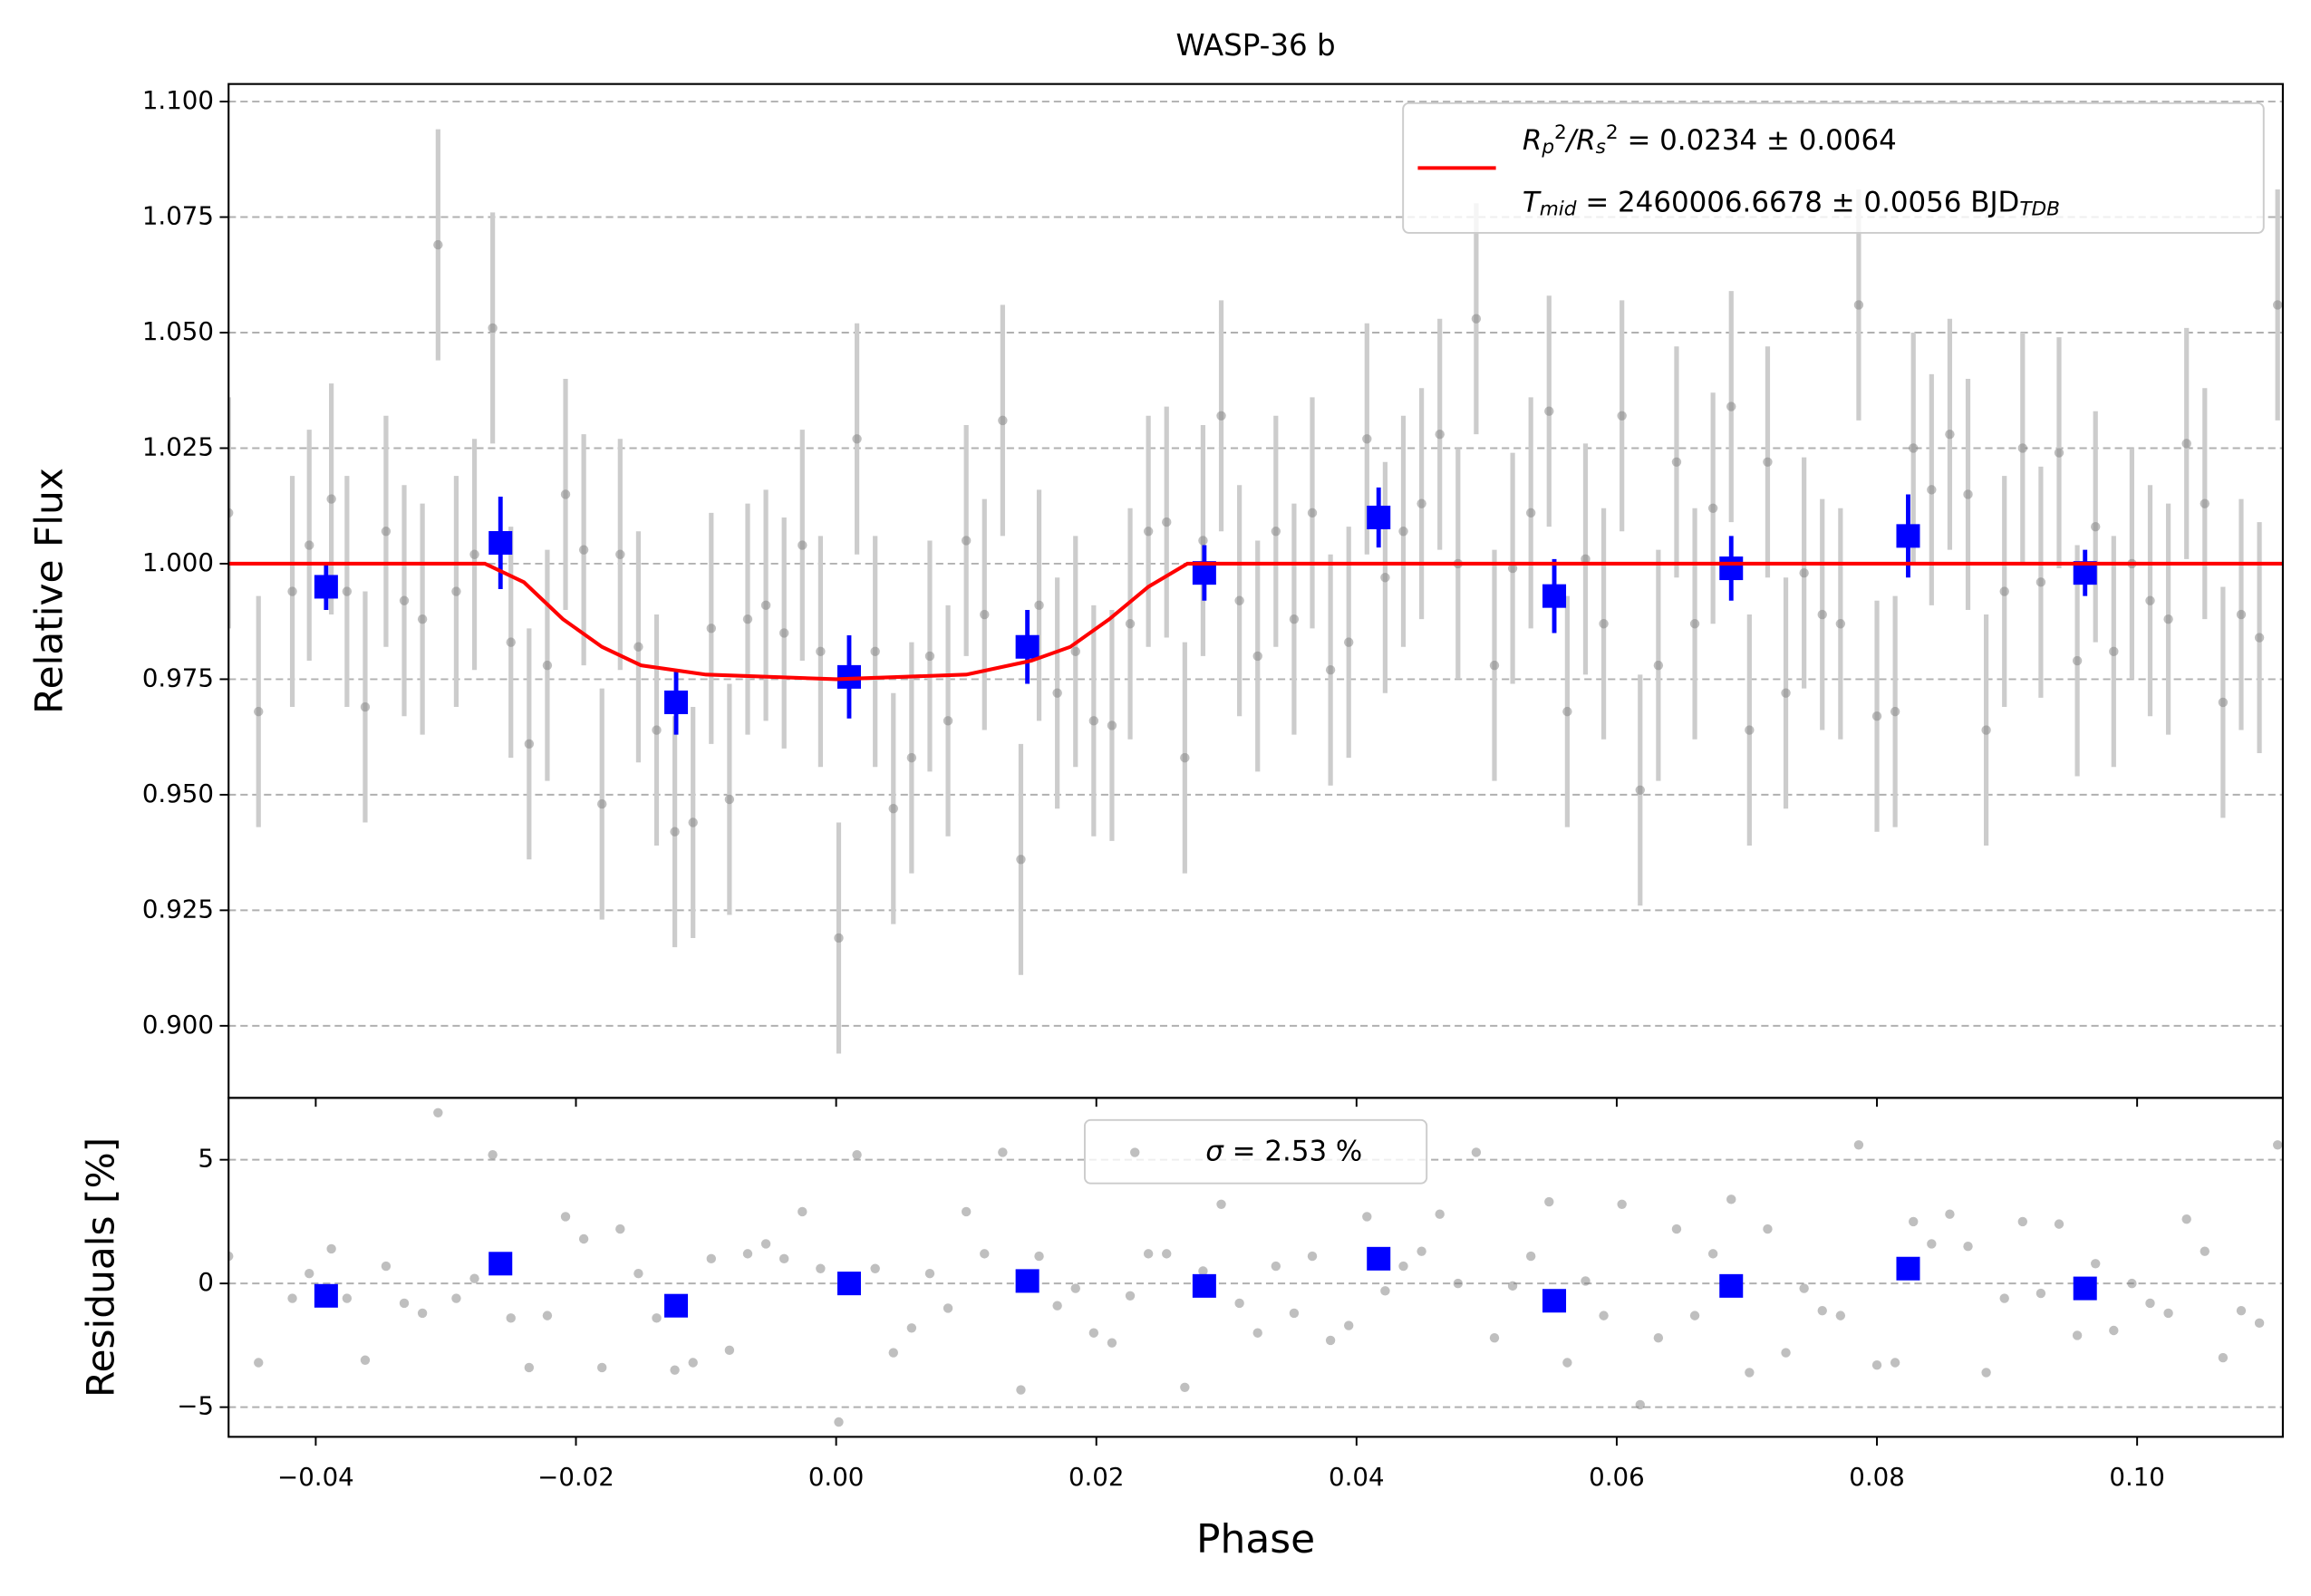 This screenshot has width=2311, height=1596. I want to click on legend-swatch, so click(1135, 1152).